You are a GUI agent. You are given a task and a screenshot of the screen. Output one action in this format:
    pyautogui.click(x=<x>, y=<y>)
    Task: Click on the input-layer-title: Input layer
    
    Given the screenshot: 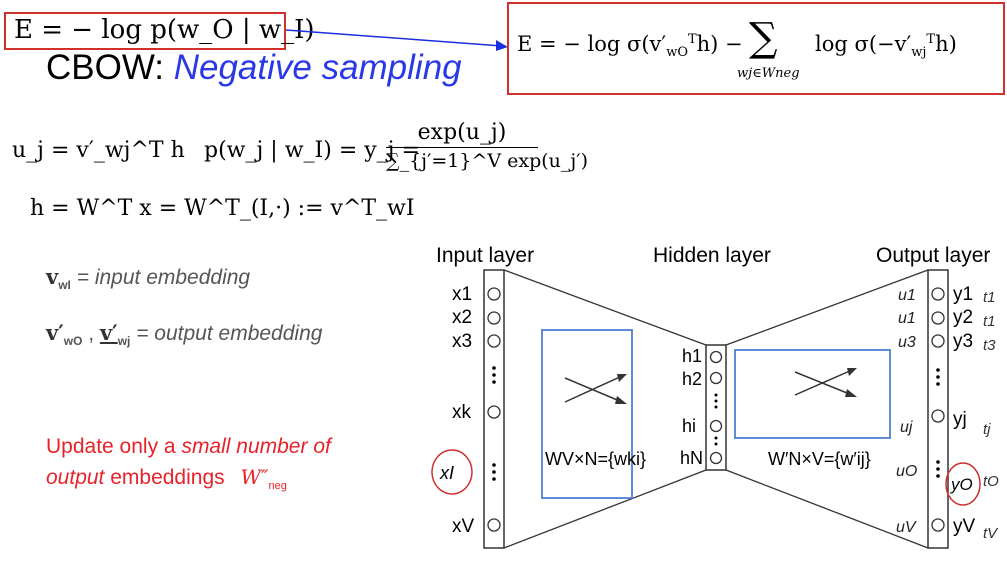 What is the action you would take?
    pyautogui.click(x=485, y=255)
    